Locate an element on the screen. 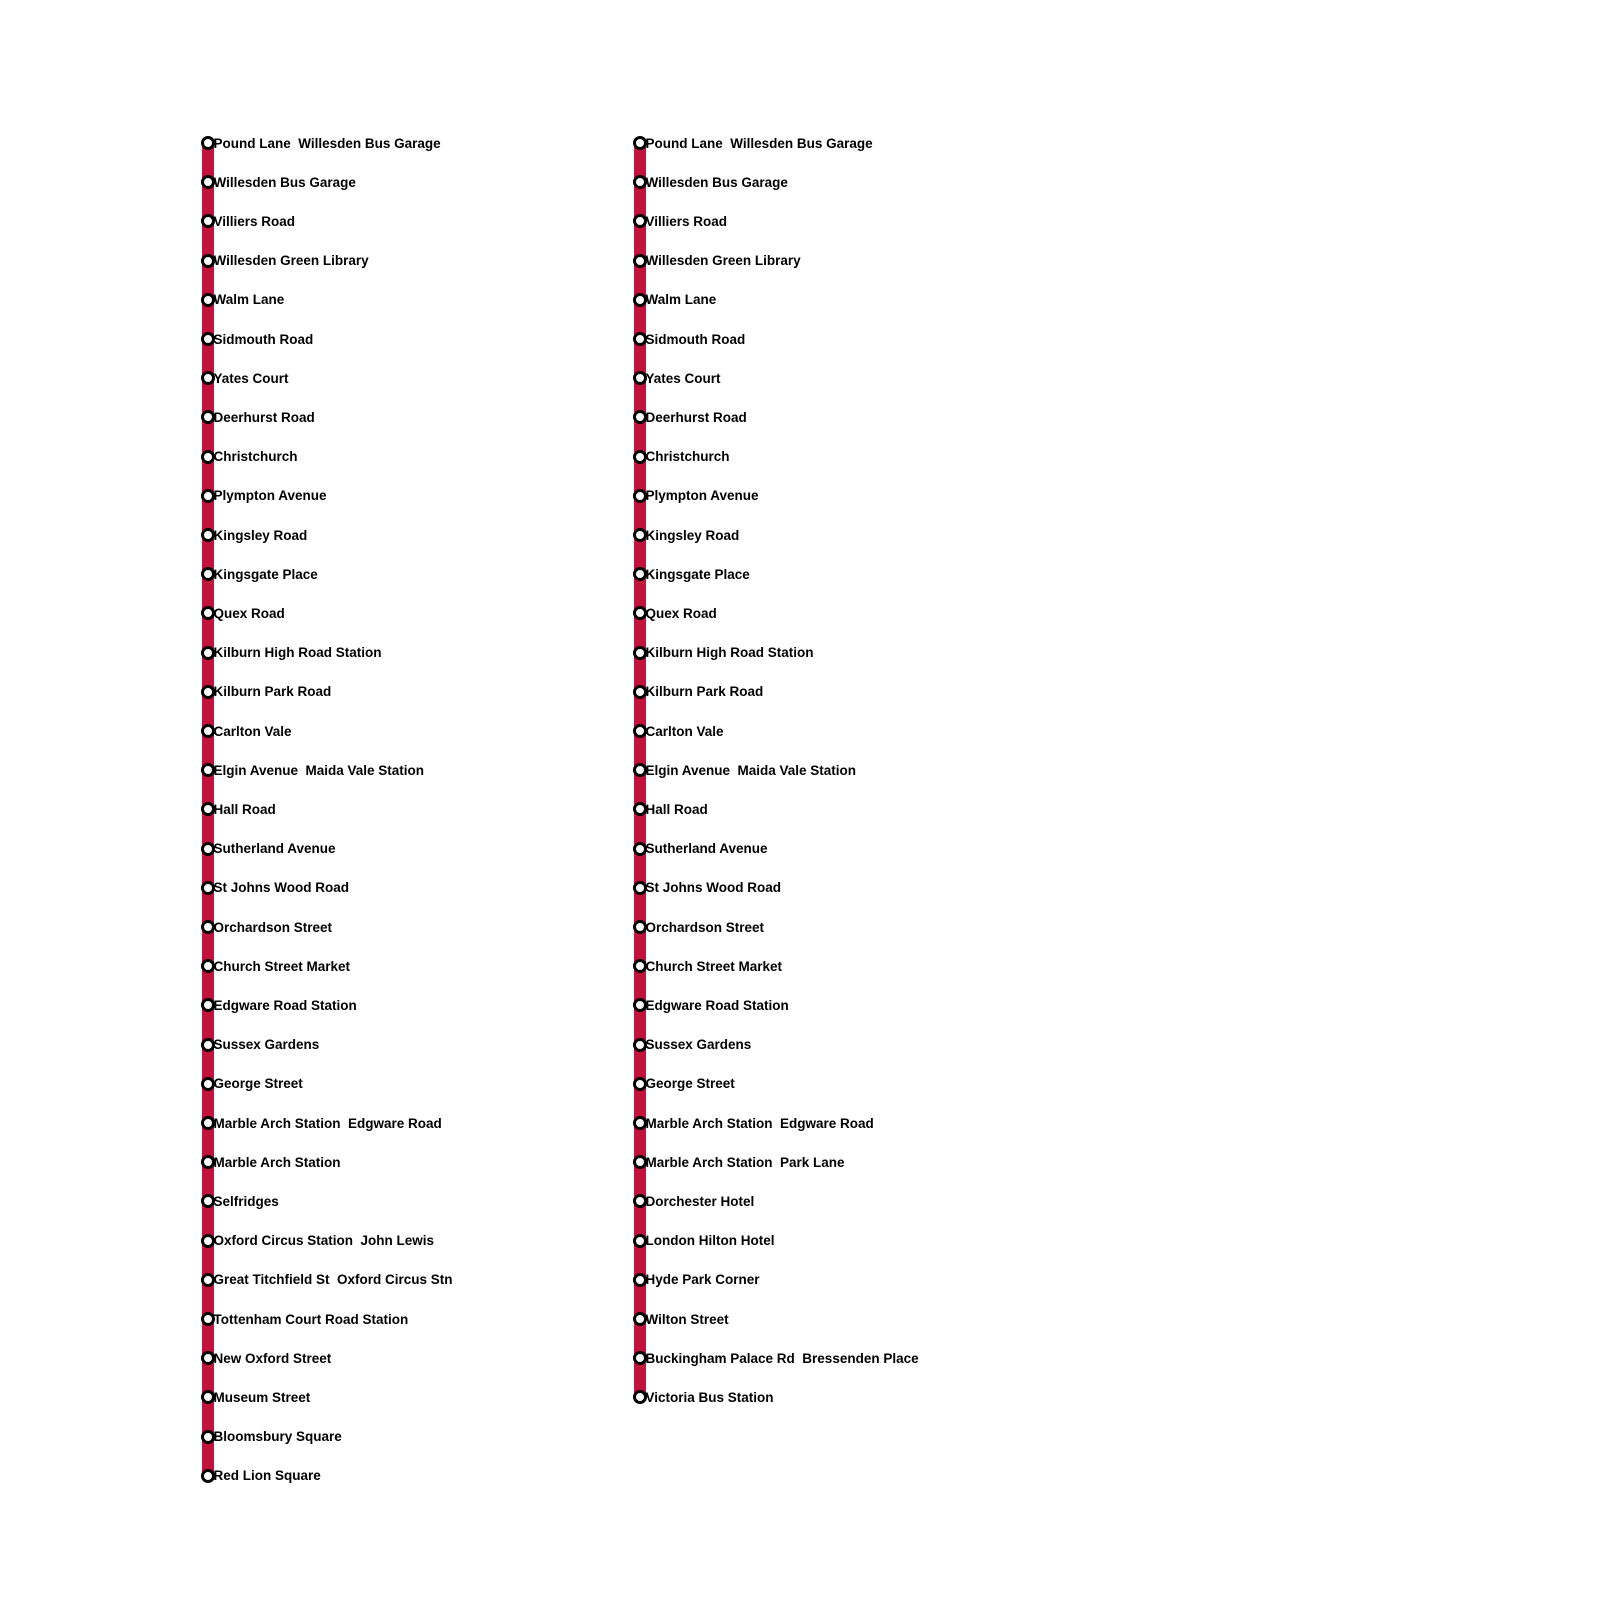 This screenshot has width=1600, height=1600. stop-label: Marble Arch Station is located at coordinates (277, 1162).